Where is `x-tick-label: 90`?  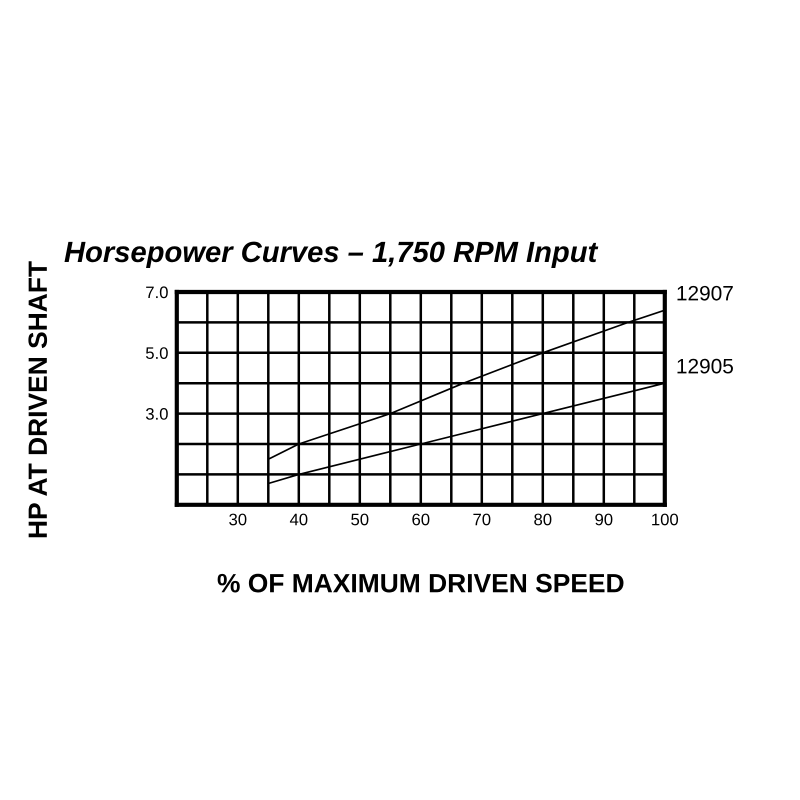
x-tick-label: 90 is located at coordinates (603, 520).